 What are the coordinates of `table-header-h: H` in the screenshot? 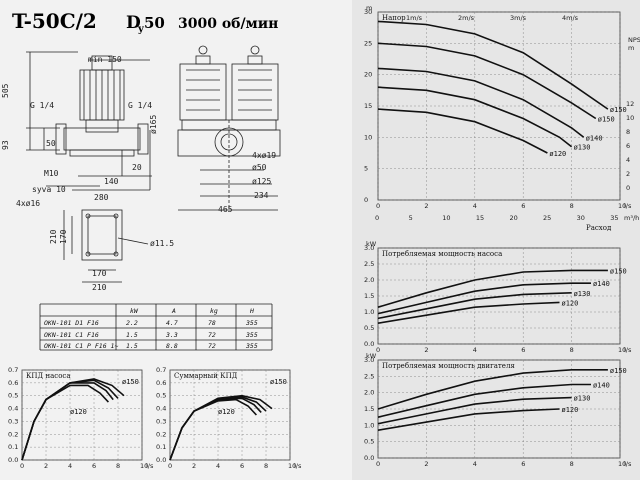 It's located at (251, 311).